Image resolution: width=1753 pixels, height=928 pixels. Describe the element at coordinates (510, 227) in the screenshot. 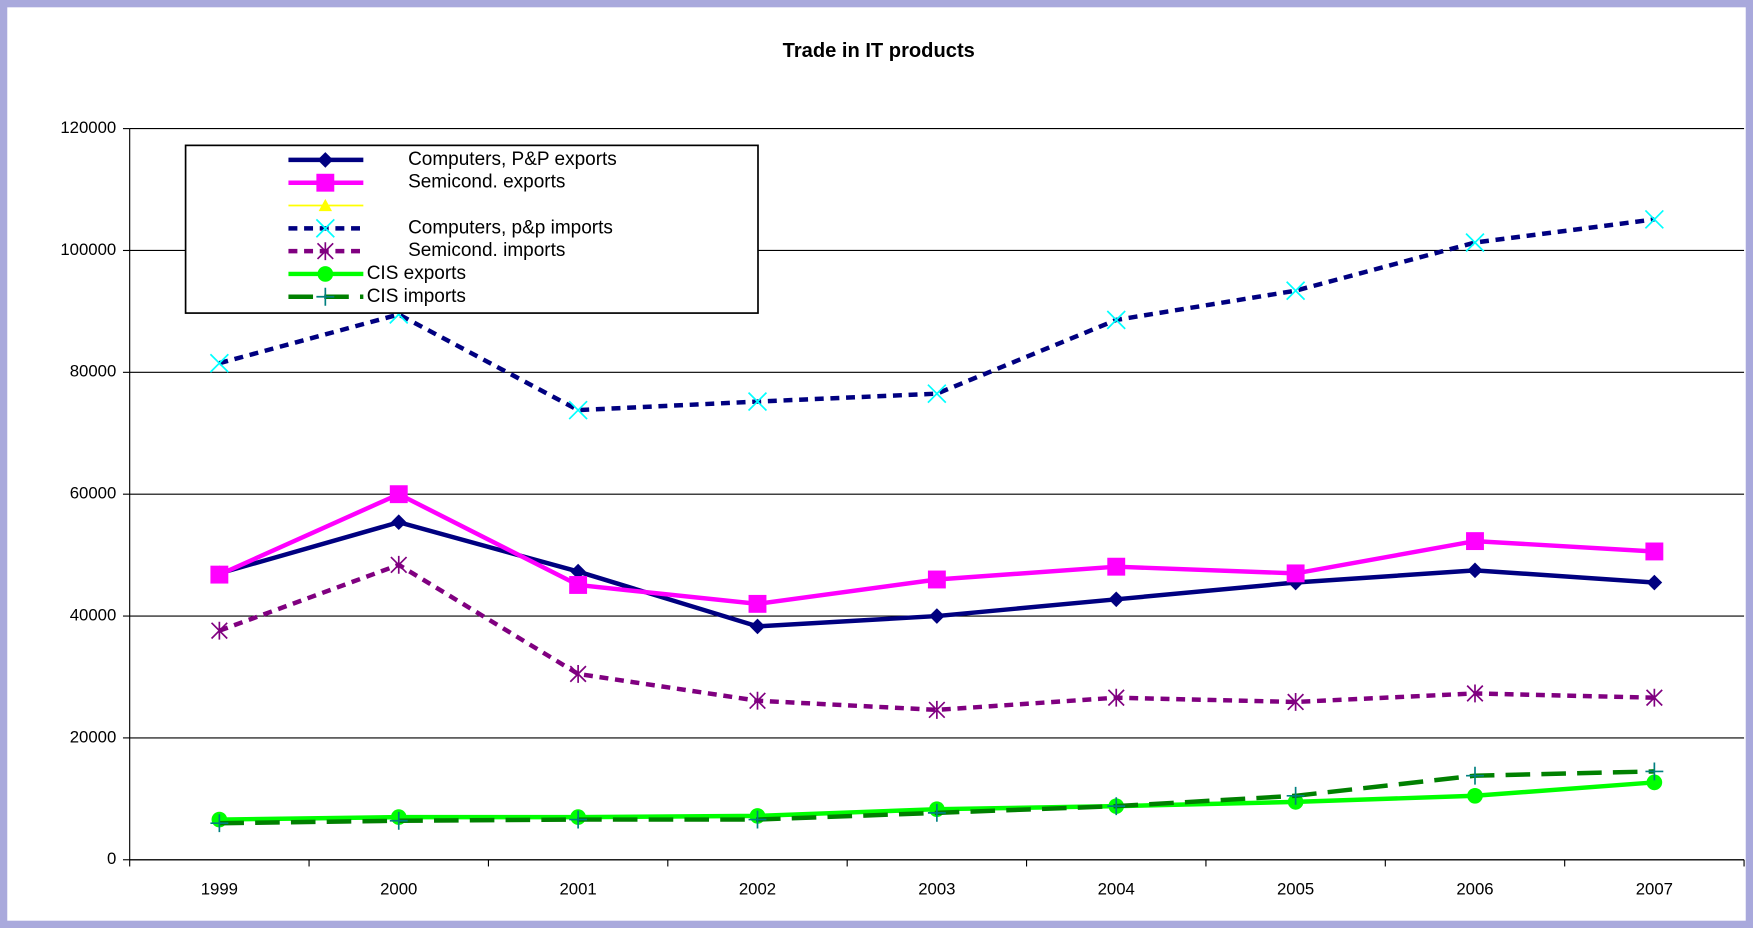

I see `legend-label: Computers, p&p imports` at that location.